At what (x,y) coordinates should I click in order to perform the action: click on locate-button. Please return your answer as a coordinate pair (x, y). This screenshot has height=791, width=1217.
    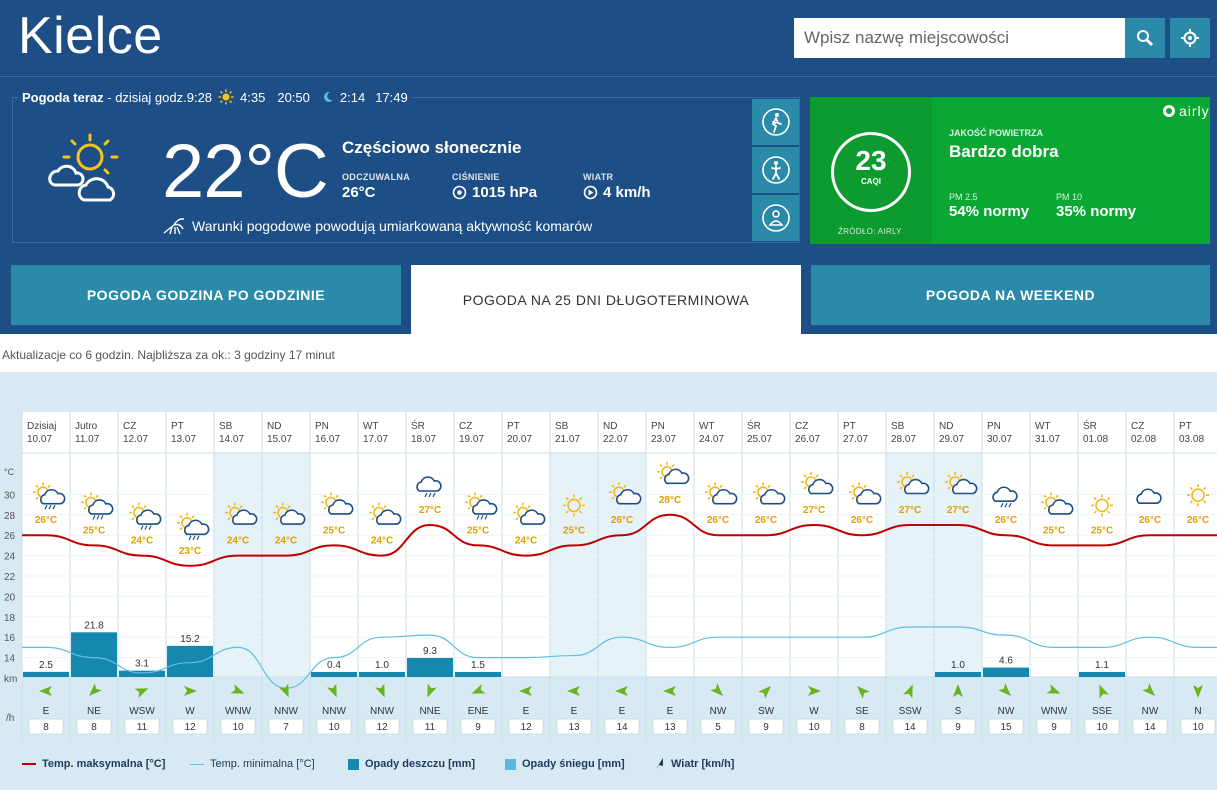
    Looking at the image, I should click on (1190, 38).